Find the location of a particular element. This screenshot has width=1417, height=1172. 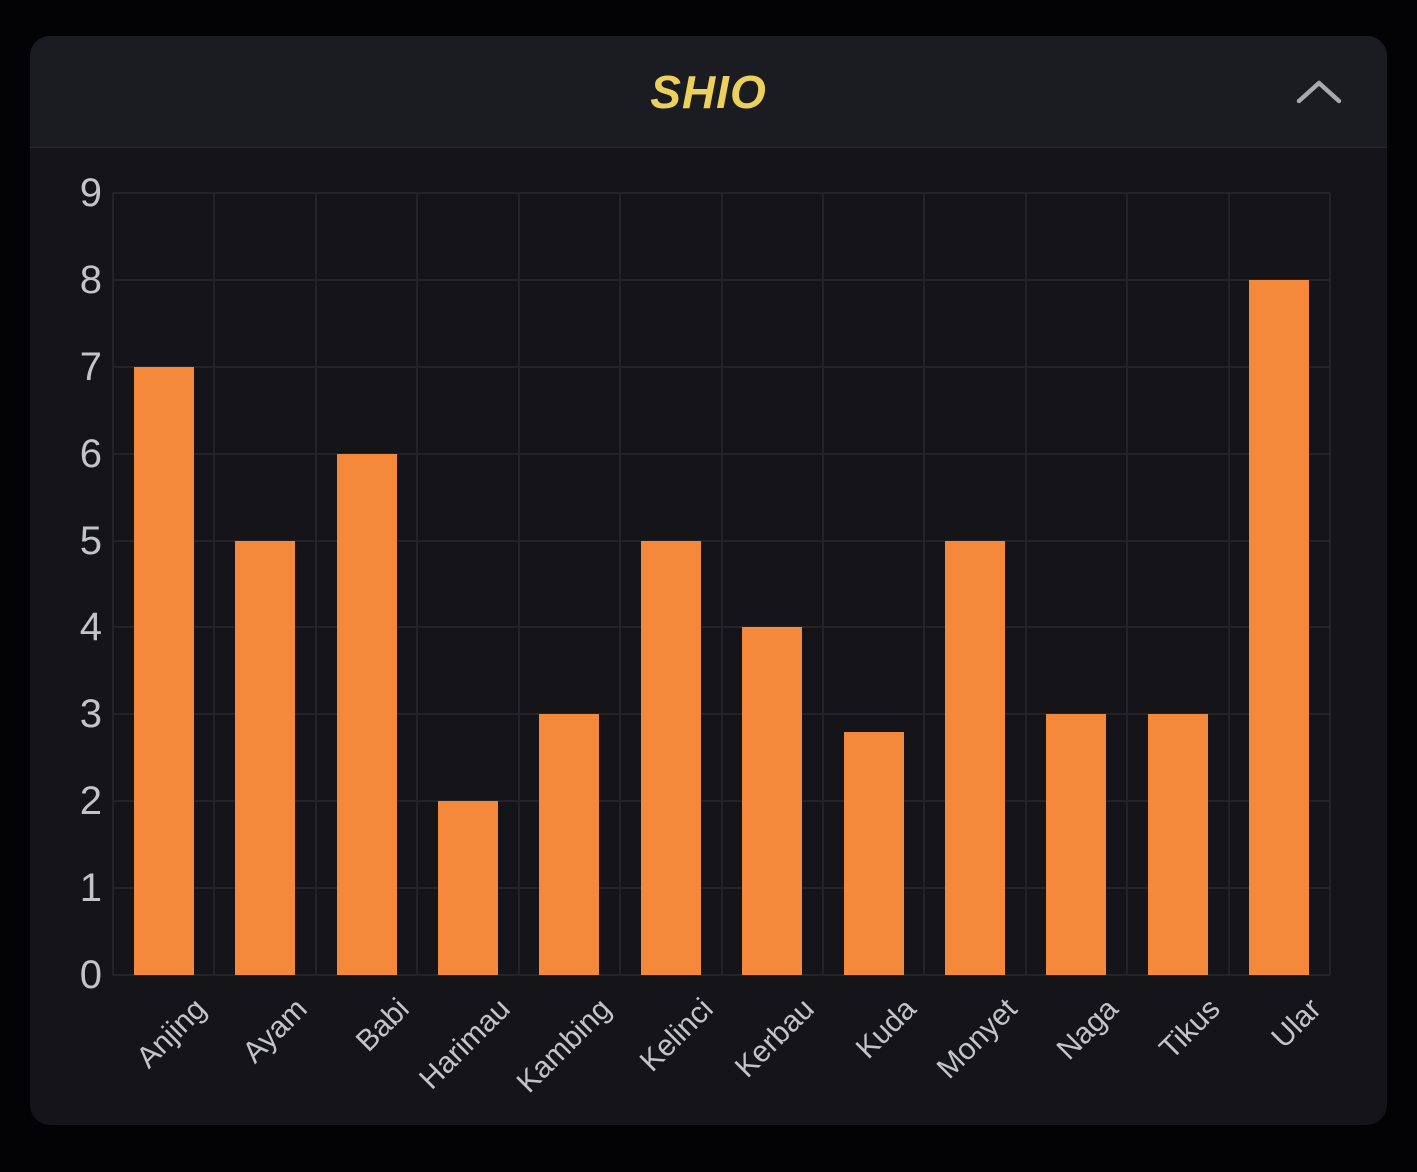

panel-title: SHIO is located at coordinates (708, 91).